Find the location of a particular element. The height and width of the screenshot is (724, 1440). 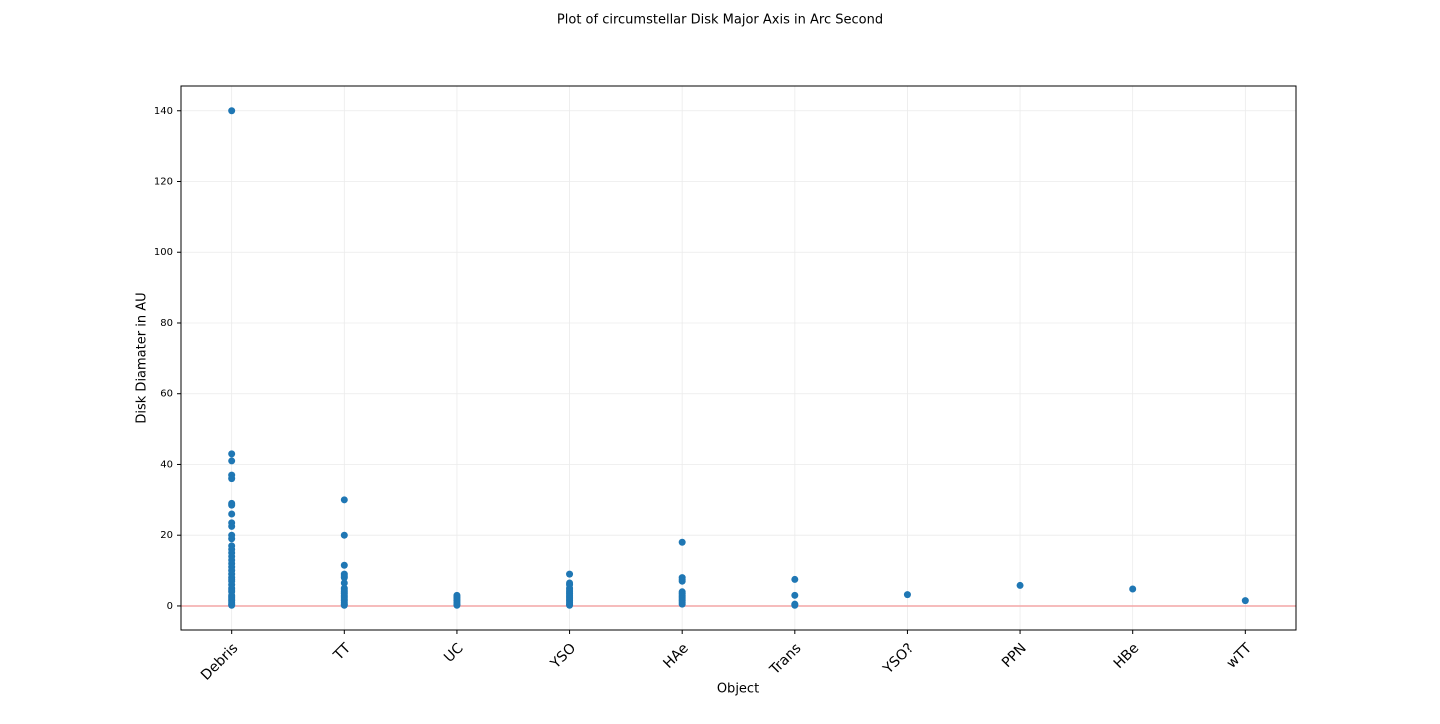

x-tick-label: HBe is located at coordinates (1127, 656).